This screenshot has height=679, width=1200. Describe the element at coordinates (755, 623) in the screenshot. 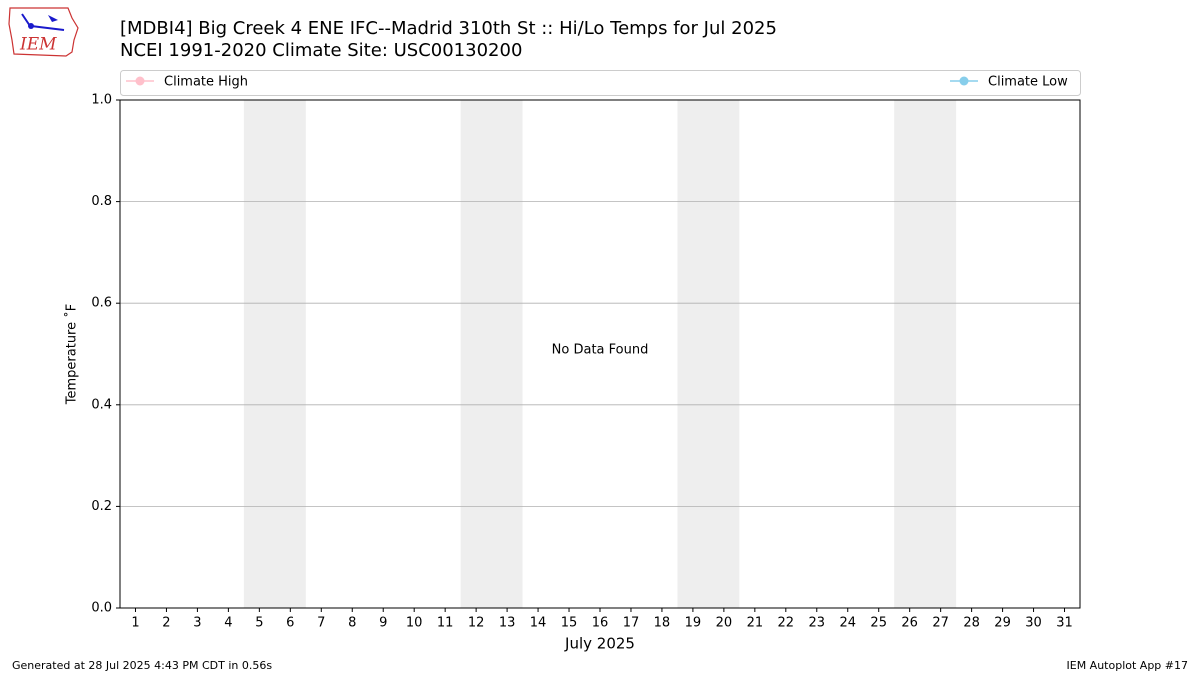

I see `x-tick-label: 21` at that location.